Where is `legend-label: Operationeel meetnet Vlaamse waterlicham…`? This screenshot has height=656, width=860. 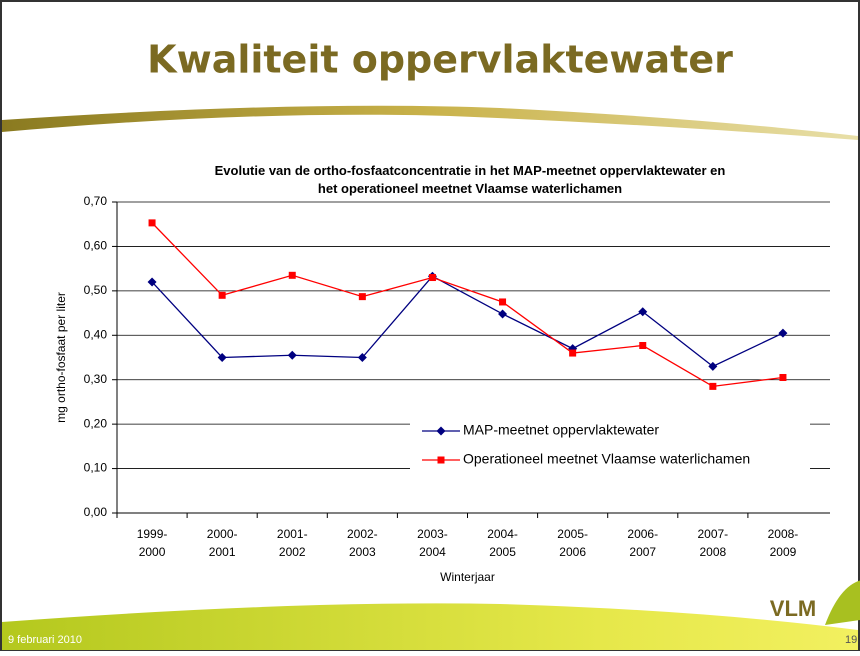 legend-label: Operationeel meetnet Vlaamse waterlicham… is located at coordinates (606, 459).